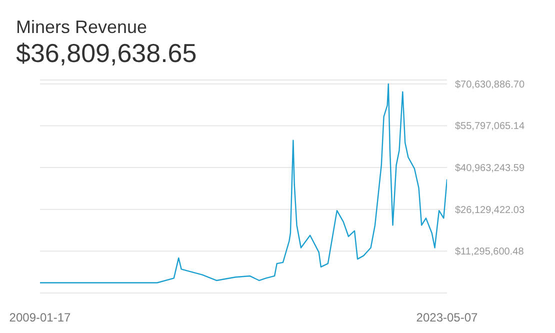 This screenshot has height=333, width=555. What do you see at coordinates (490, 84) in the screenshot?
I see `y-tick-label: $70,630,886.70` at bounding box center [490, 84].